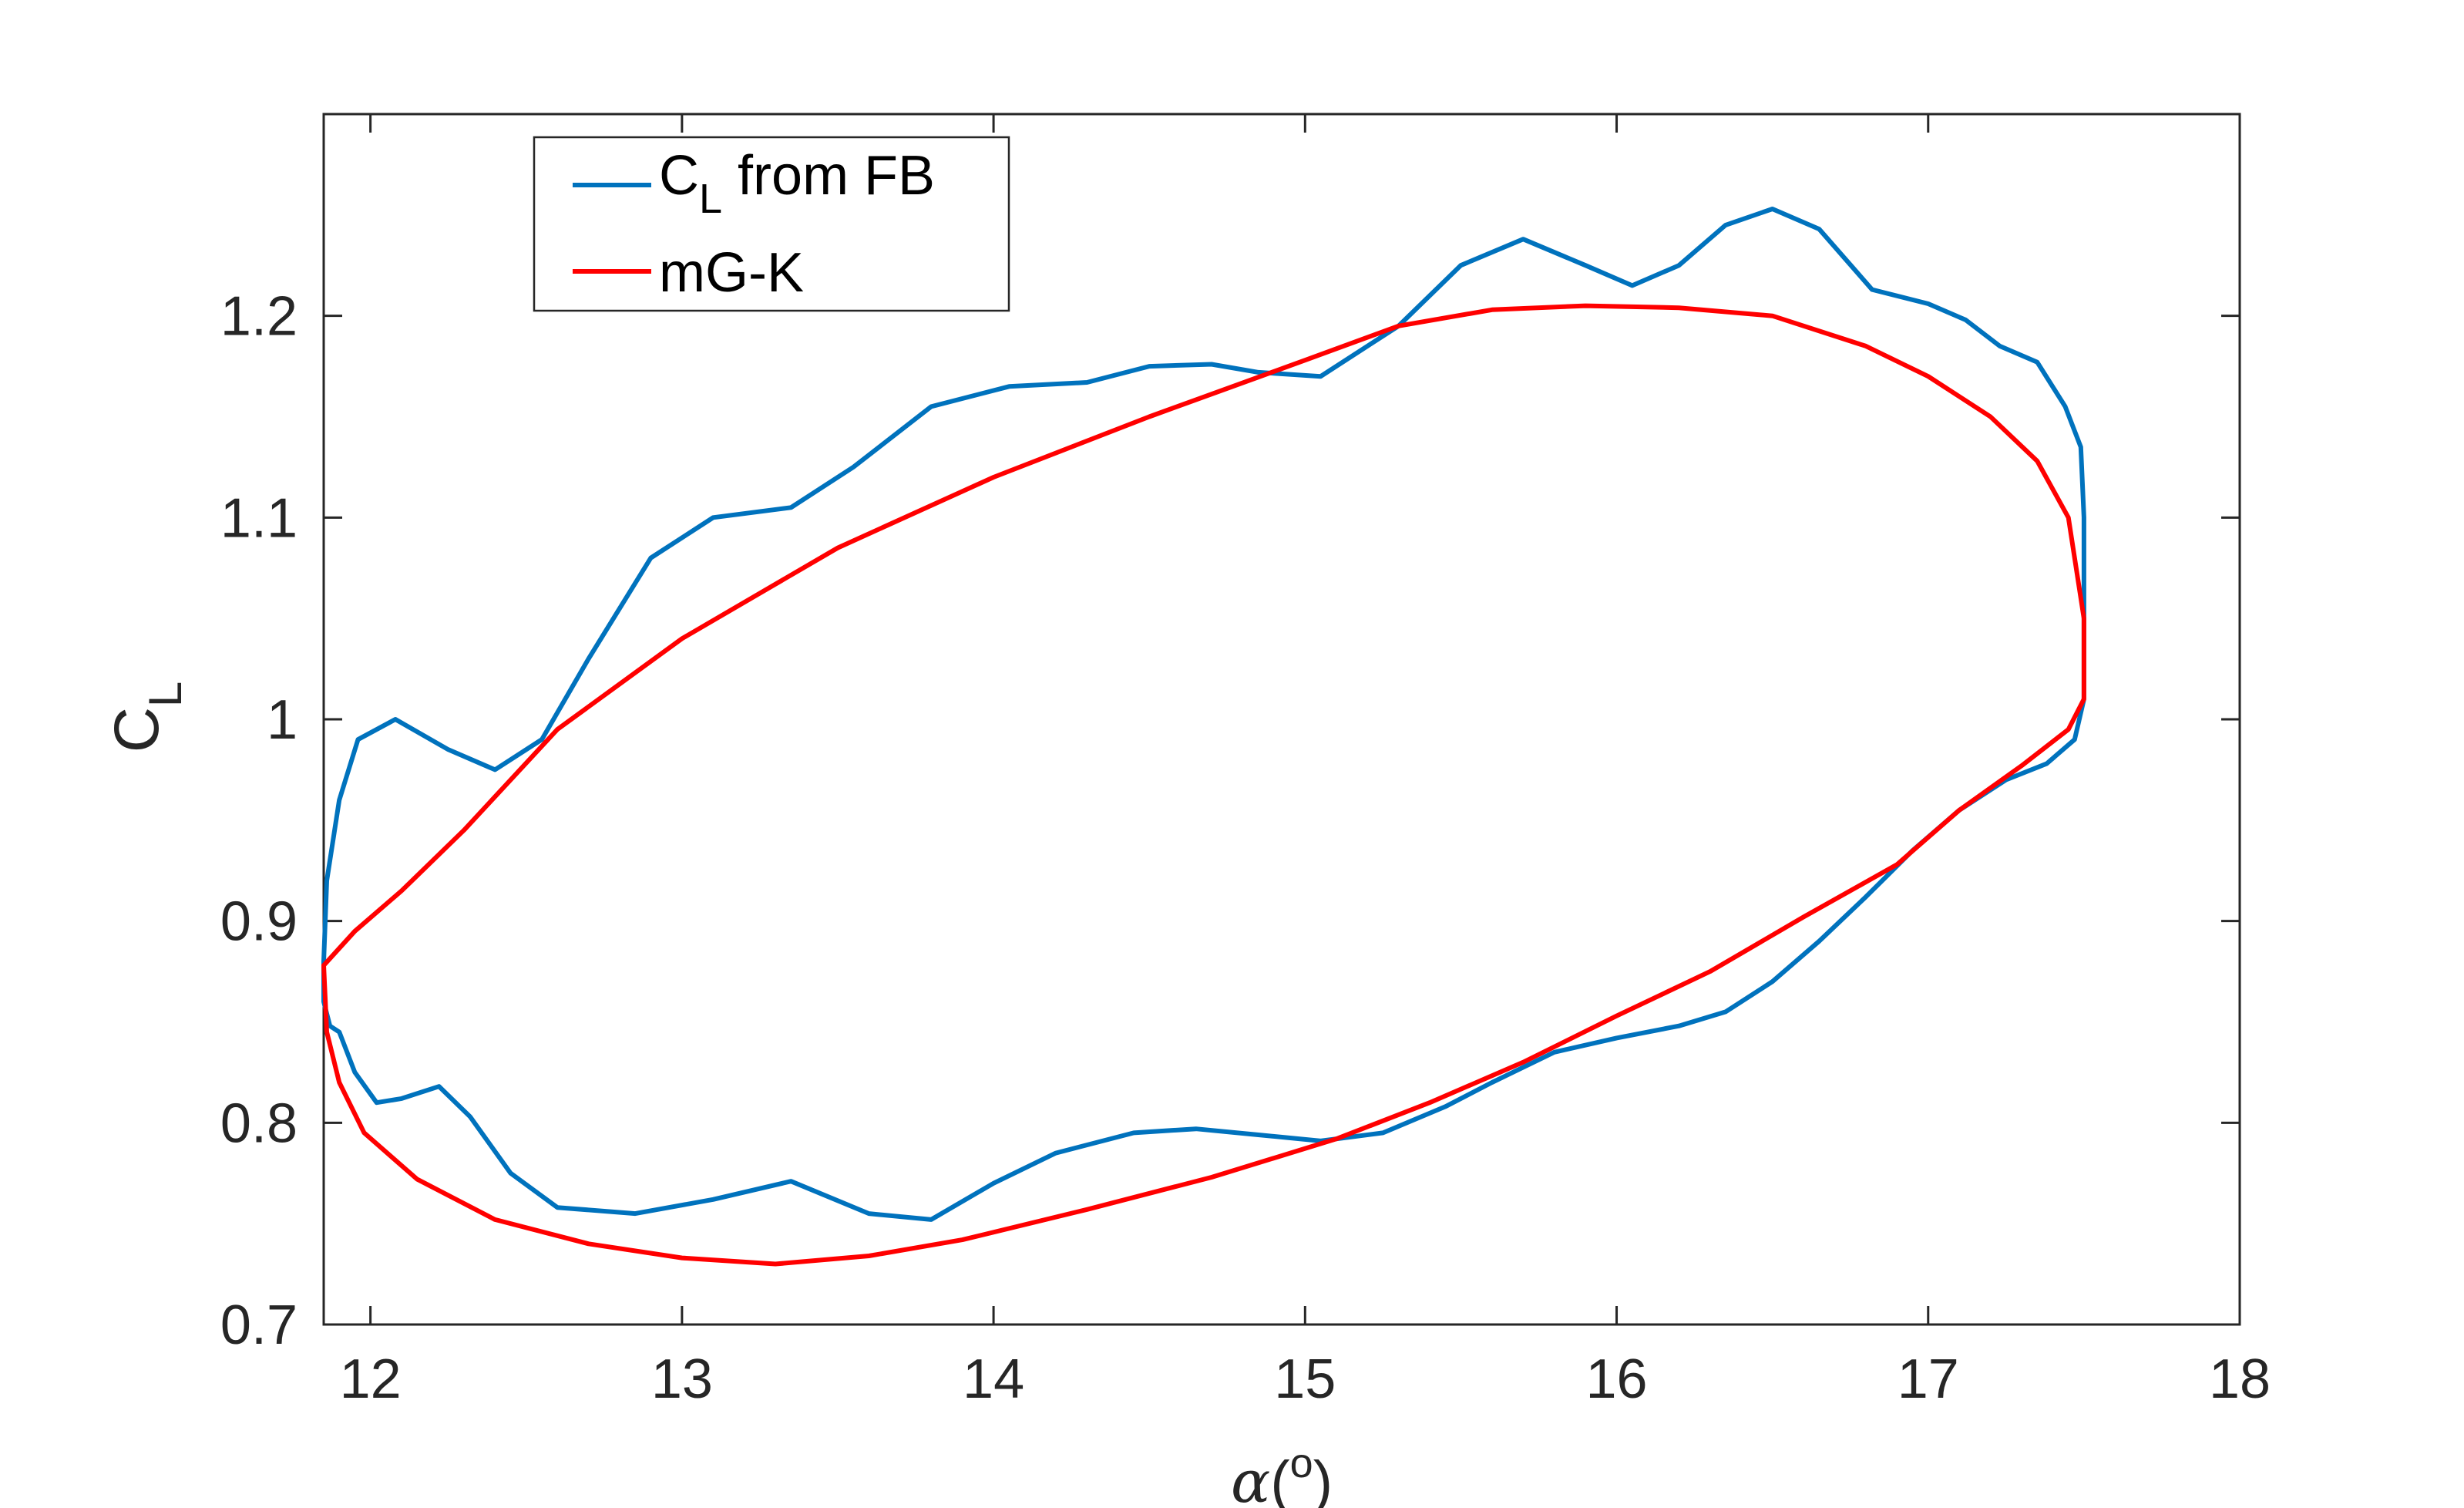 This screenshot has height=1508, width=2464. Describe the element at coordinates (371, 1379) in the screenshot. I see `x-tick-label: 12` at that location.